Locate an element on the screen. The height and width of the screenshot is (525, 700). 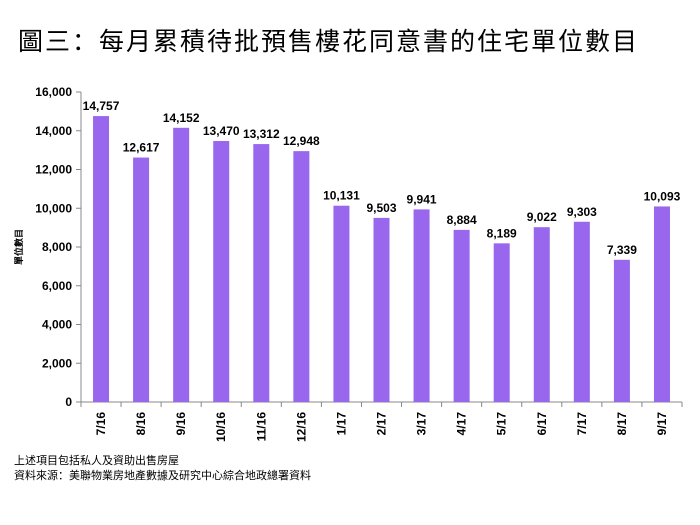
y-tick-label: 4,000 is located at coordinates (57, 325).